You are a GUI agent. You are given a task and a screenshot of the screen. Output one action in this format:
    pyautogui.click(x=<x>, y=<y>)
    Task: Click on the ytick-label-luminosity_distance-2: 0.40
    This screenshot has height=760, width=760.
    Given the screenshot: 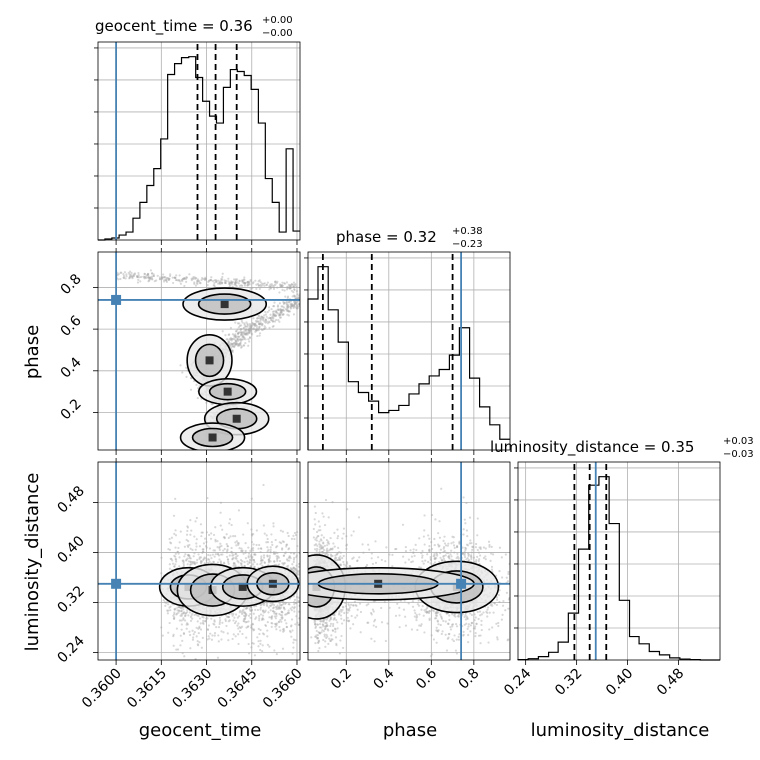 What is the action you would take?
    pyautogui.click(x=70, y=549)
    